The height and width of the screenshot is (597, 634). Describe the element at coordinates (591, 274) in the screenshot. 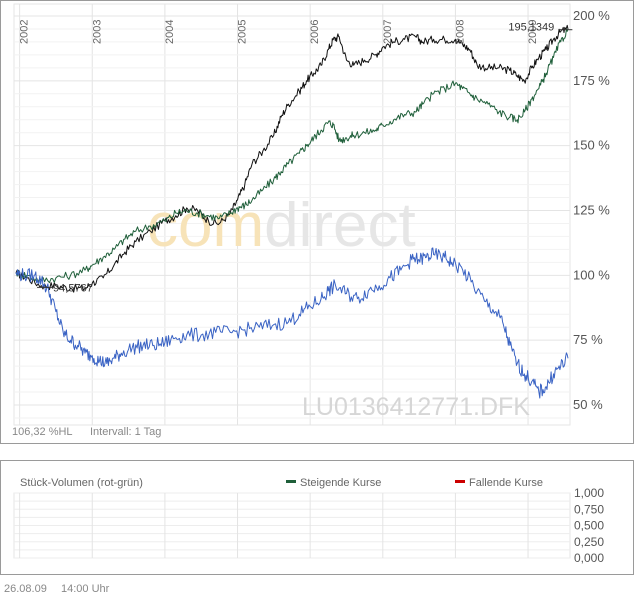

I see `y-tick-100: 100 %` at that location.